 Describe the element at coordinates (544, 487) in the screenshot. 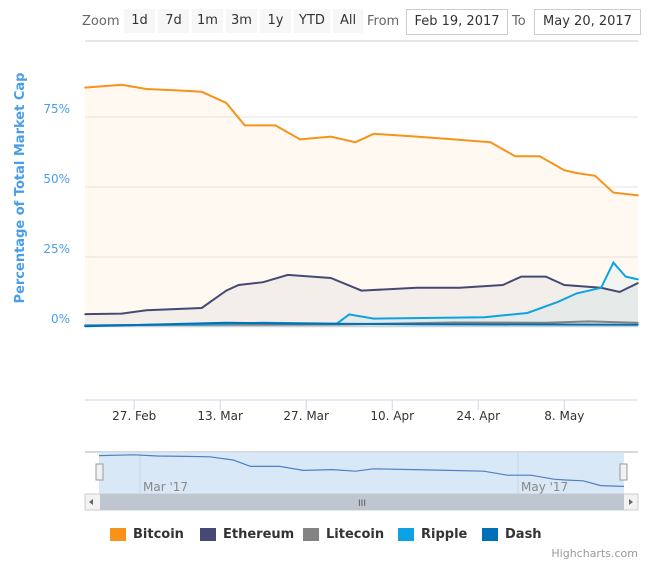

I see `navigator-label-may: May '17` at that location.